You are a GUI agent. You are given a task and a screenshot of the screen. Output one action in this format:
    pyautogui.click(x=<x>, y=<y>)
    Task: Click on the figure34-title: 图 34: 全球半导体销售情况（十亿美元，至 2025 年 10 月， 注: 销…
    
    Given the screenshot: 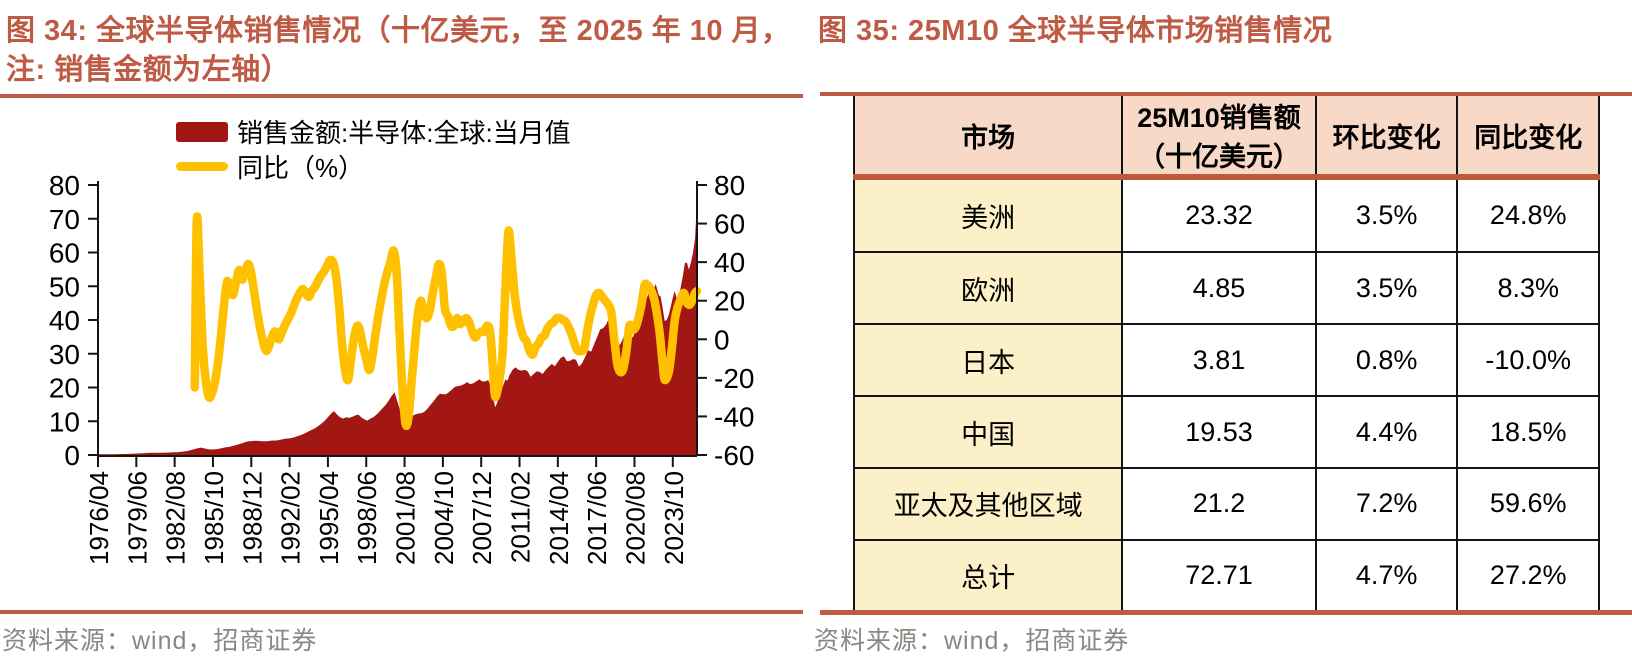 What is the action you would take?
    pyautogui.click(x=408, y=51)
    